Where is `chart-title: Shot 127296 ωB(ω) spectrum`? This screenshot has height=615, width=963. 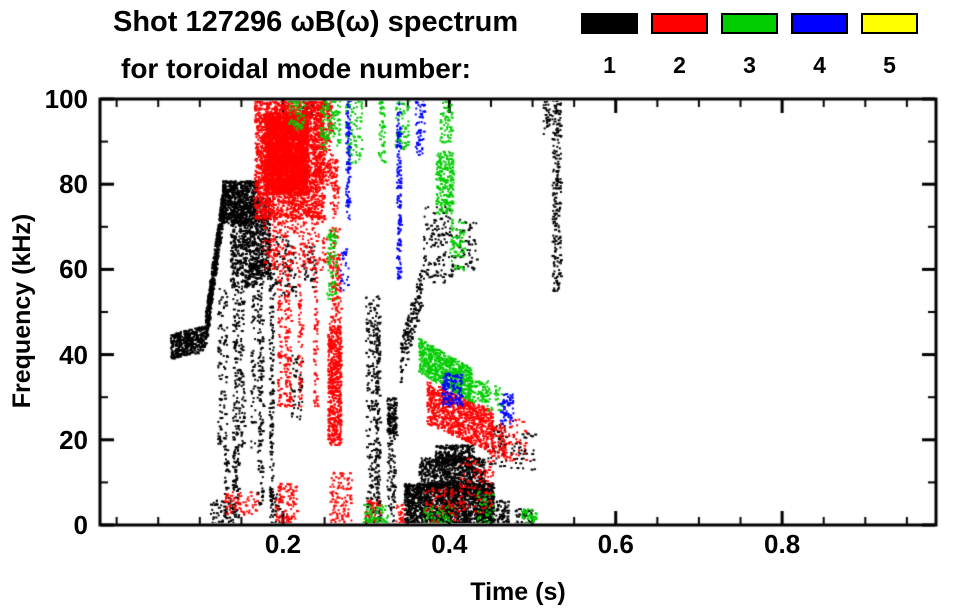
chart-title: Shot 127296 ωB(ω) spectrum is located at coordinates (316, 22).